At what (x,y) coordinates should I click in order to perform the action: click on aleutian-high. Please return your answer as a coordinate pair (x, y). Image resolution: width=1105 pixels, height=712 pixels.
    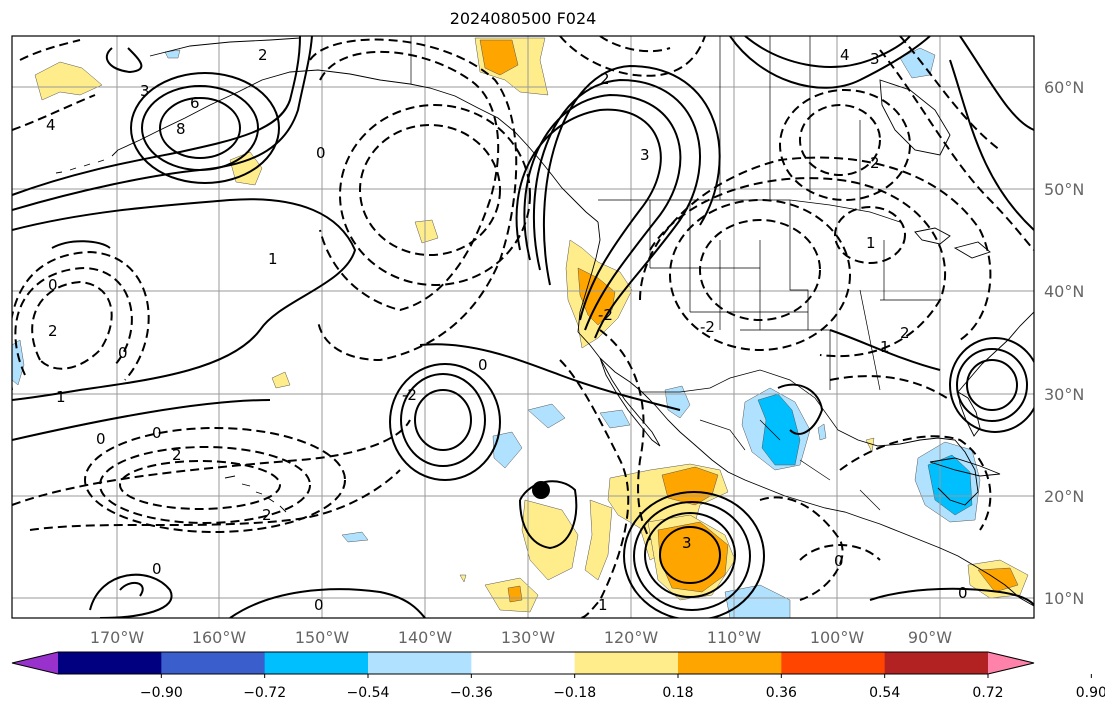
    Looking at the image, I should click on (200, 128).